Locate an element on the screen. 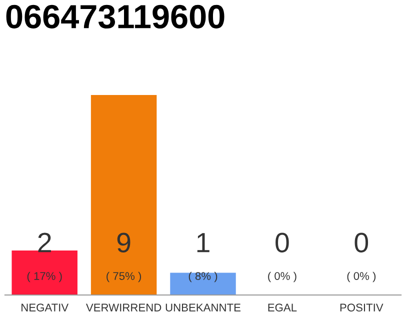  x-tick-label: POSITIV is located at coordinates (362, 308).